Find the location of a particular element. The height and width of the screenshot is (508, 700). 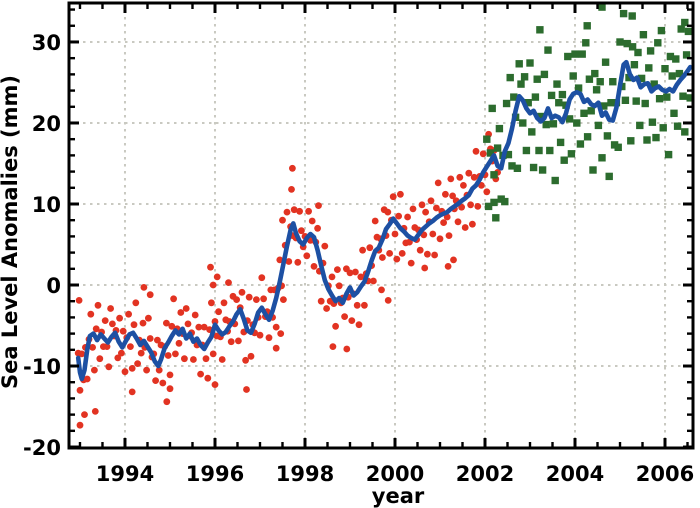

y-axis-title: Sea Level Anomalies (mm) is located at coordinates (11, 232).